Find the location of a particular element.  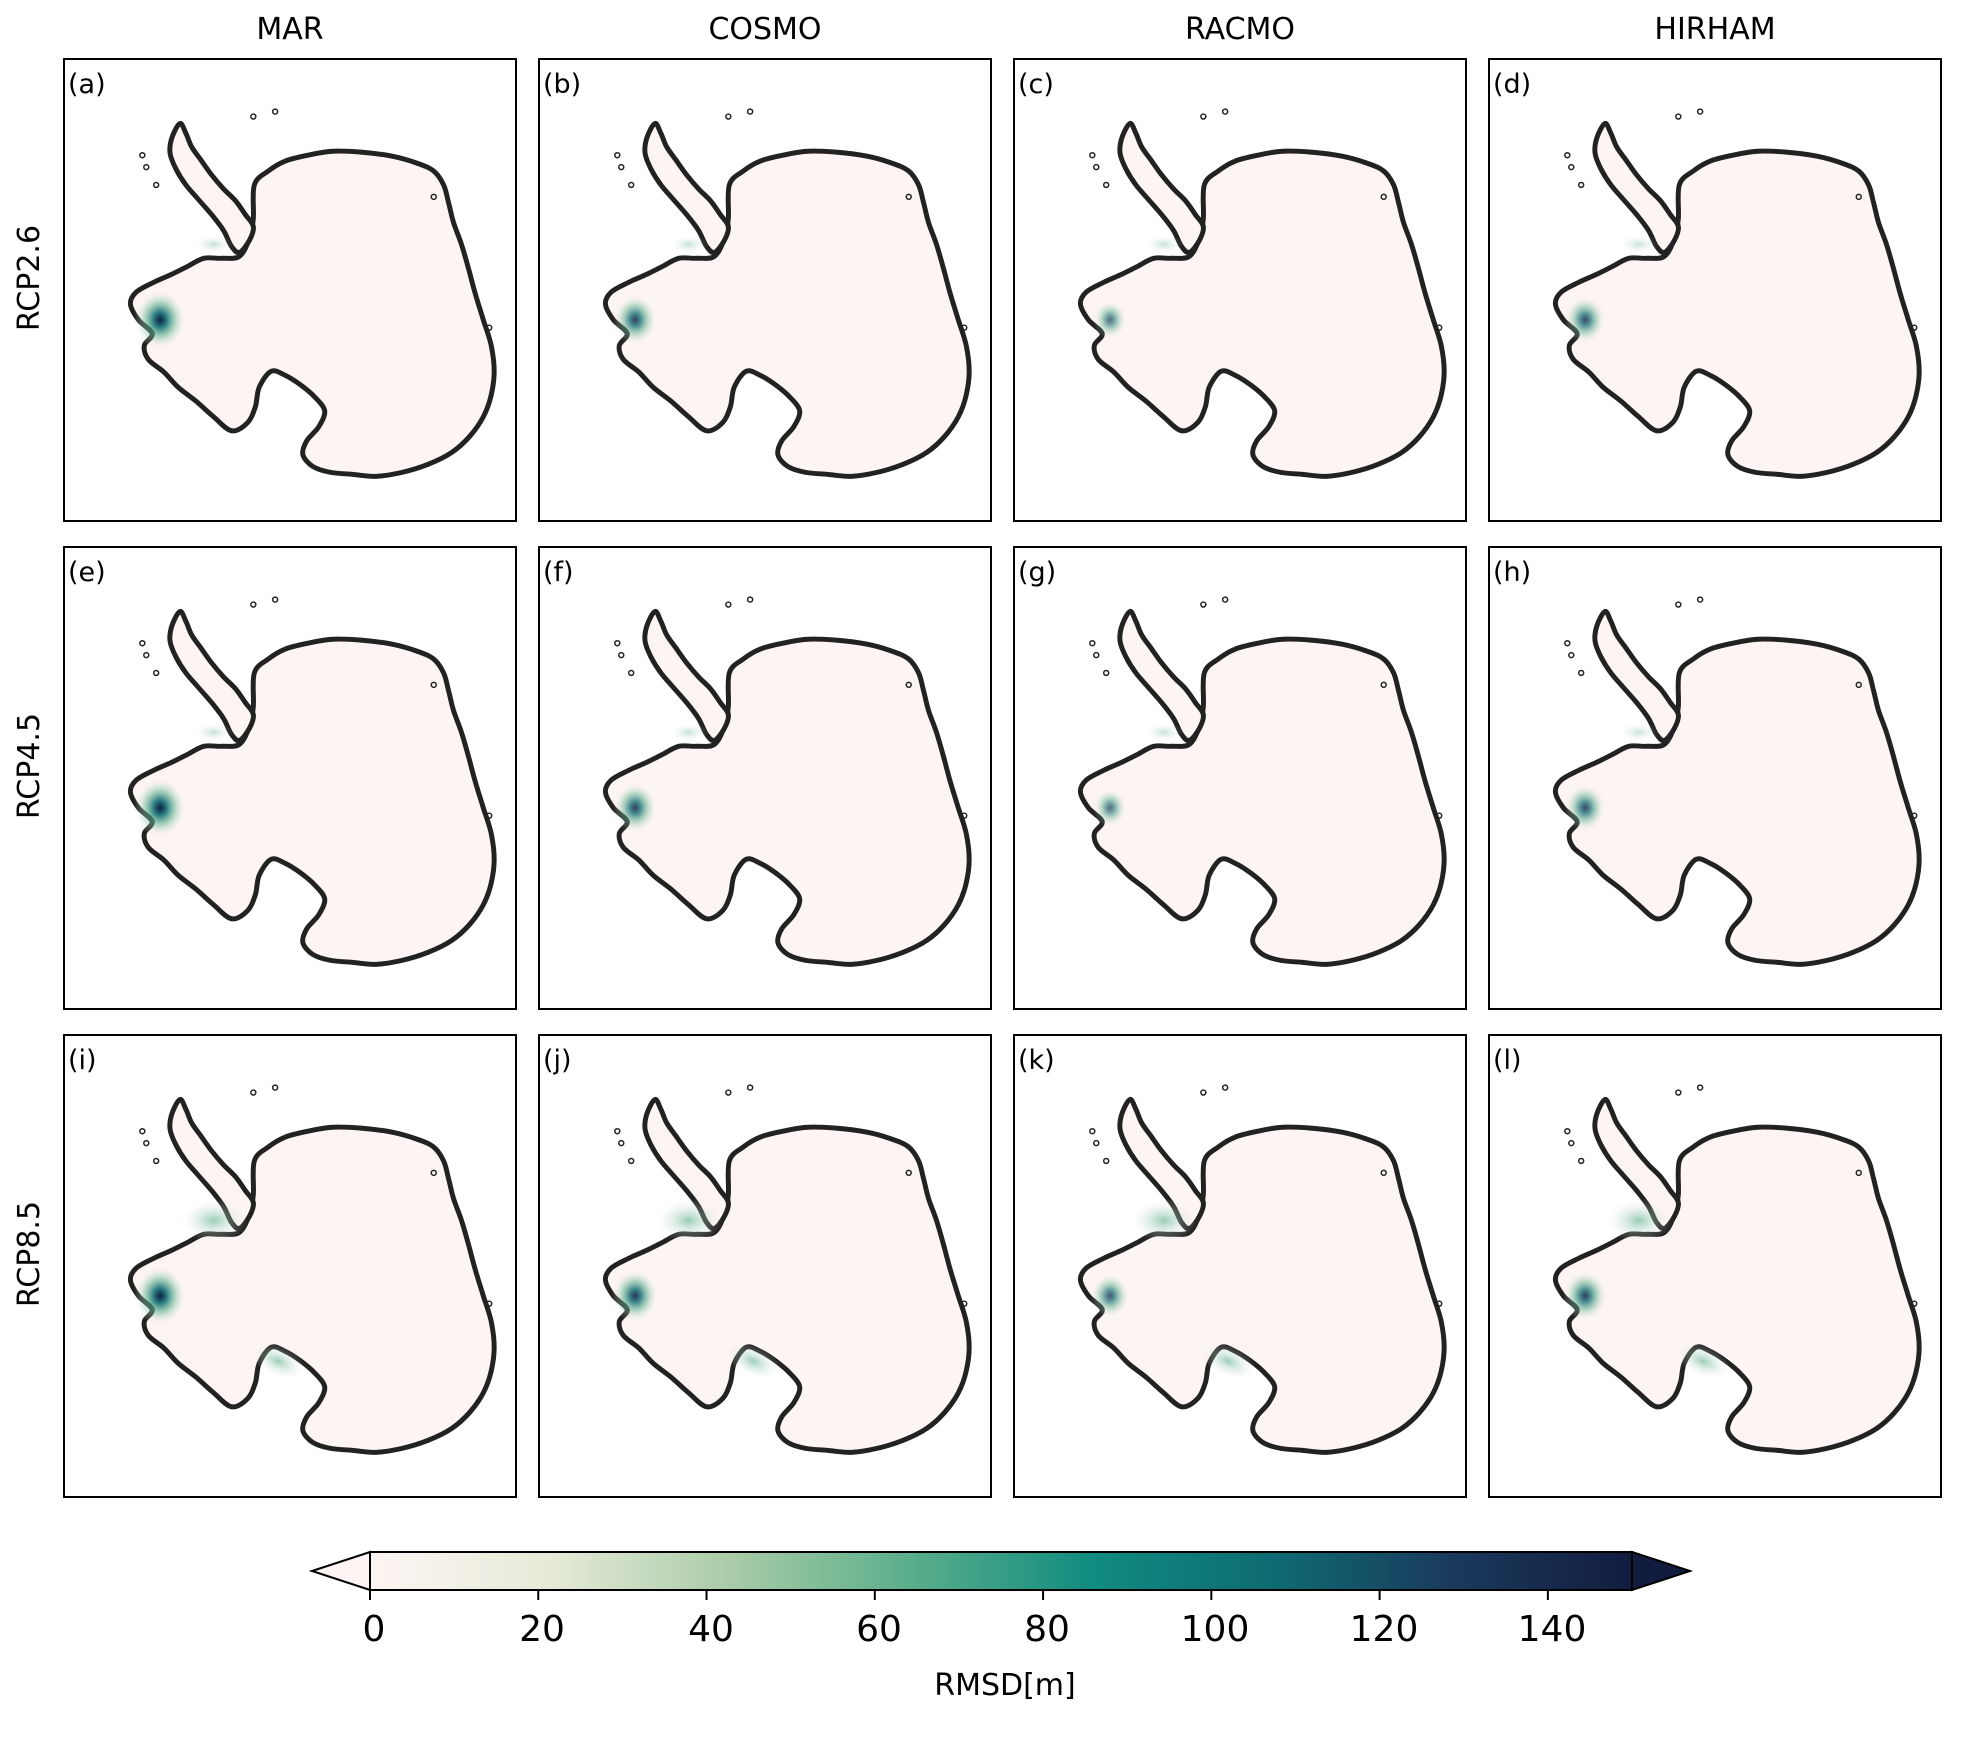

map-panel: (f) is located at coordinates (765, 778).